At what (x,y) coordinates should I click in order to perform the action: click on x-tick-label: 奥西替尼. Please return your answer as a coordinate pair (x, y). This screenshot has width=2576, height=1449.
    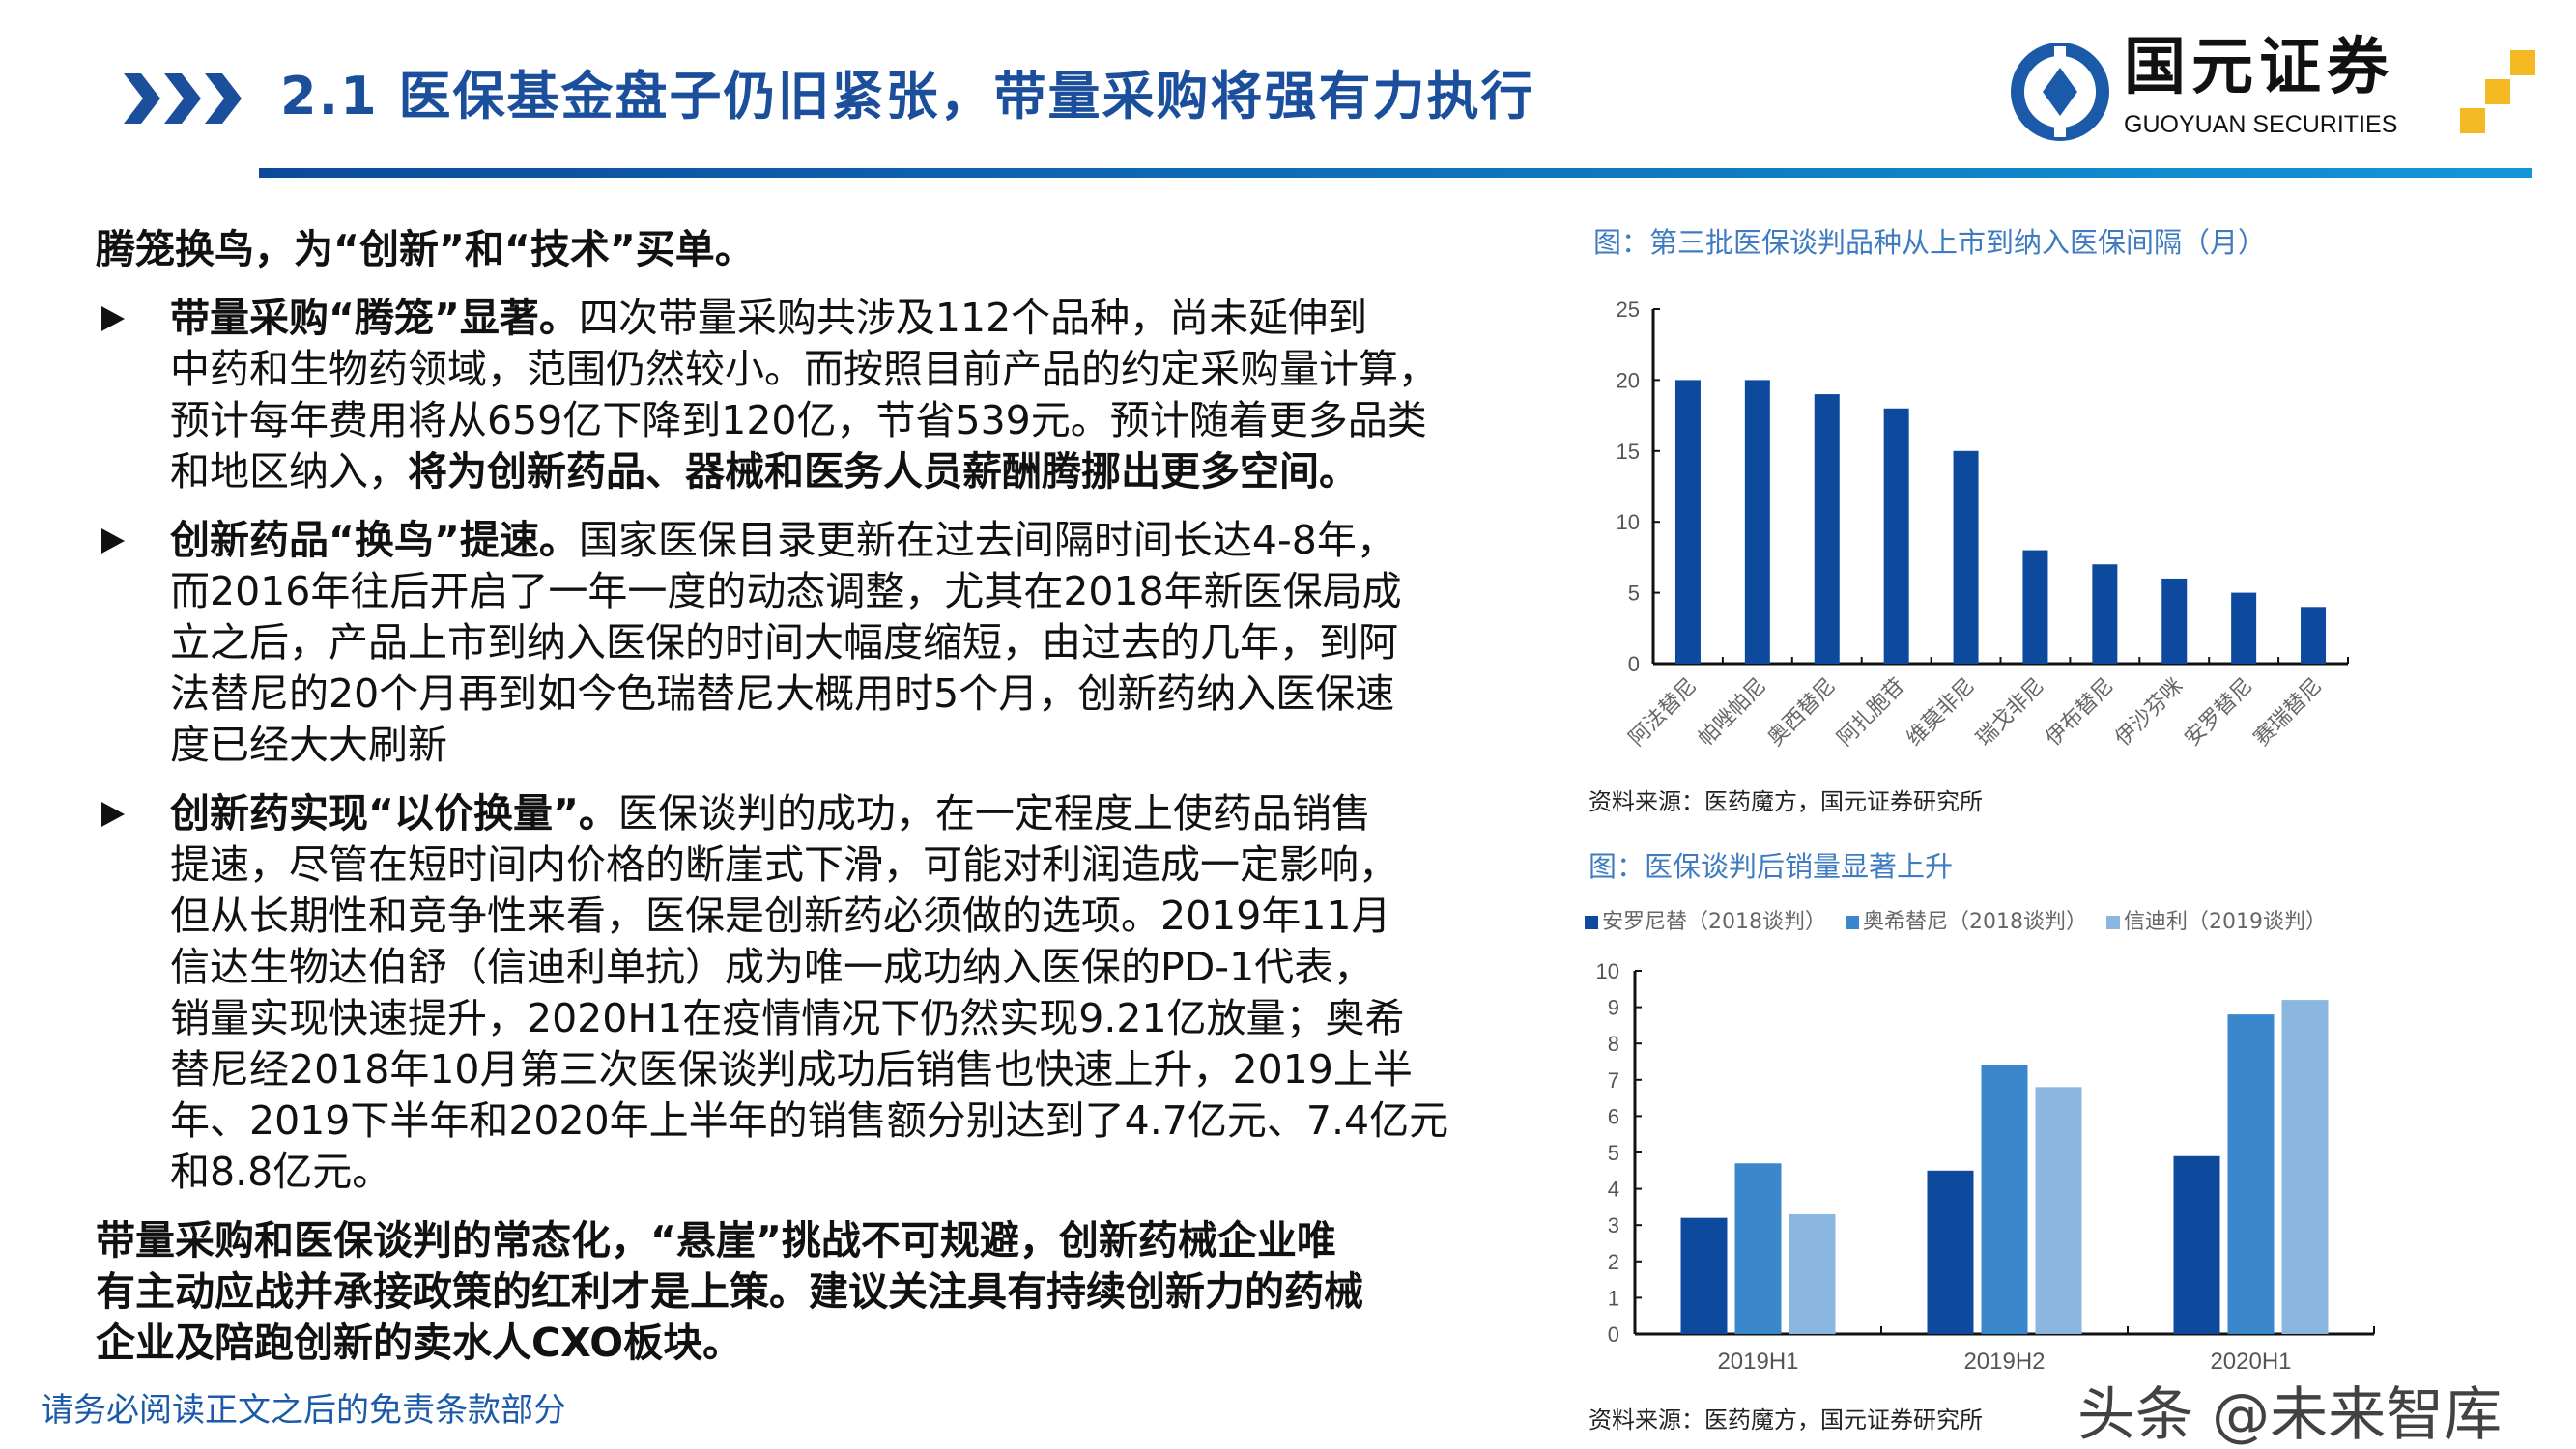
    Looking at the image, I should click on (1801, 712).